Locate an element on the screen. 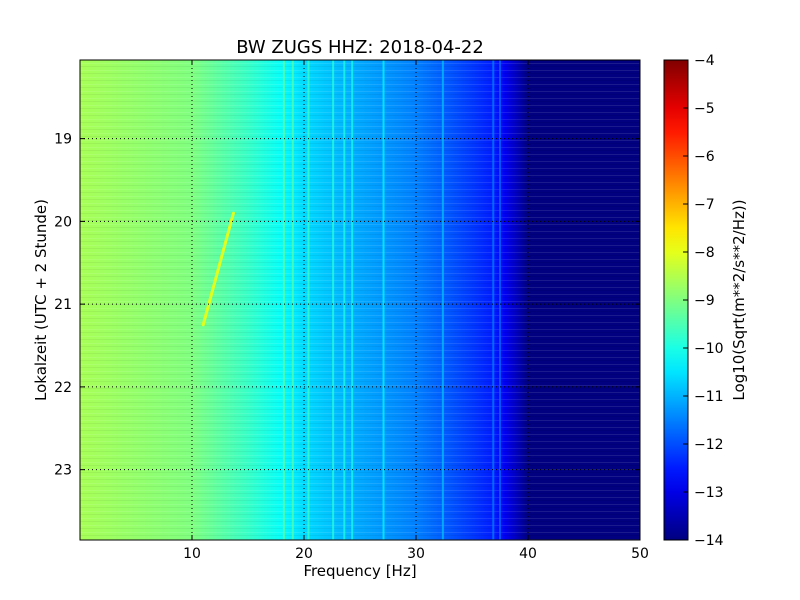 Image resolution: width=800 pixels, height=600 pixels. x-tick-label: 40 is located at coordinates (528, 554).